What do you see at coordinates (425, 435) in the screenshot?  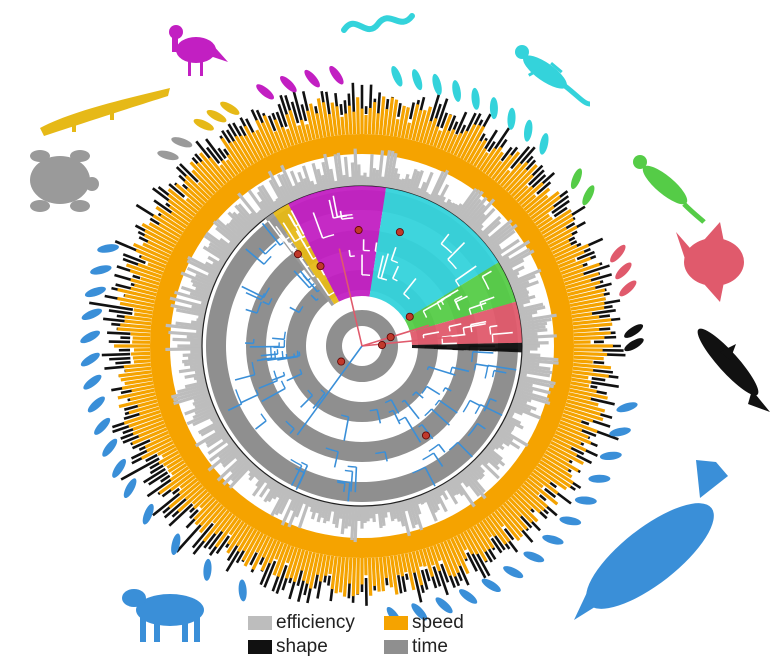 I see `node-marker` at bounding box center [425, 435].